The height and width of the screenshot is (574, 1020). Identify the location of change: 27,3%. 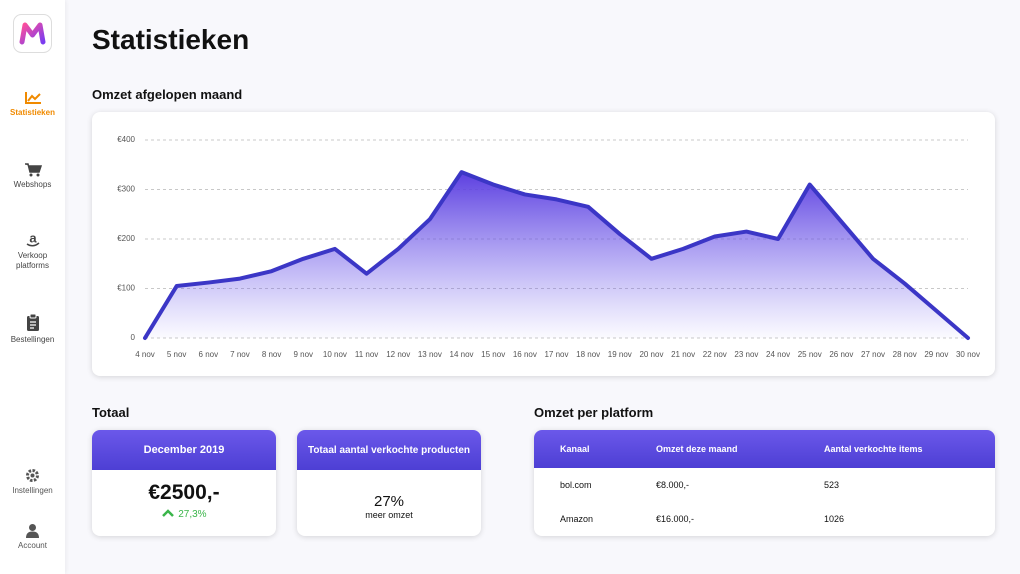
(184, 514).